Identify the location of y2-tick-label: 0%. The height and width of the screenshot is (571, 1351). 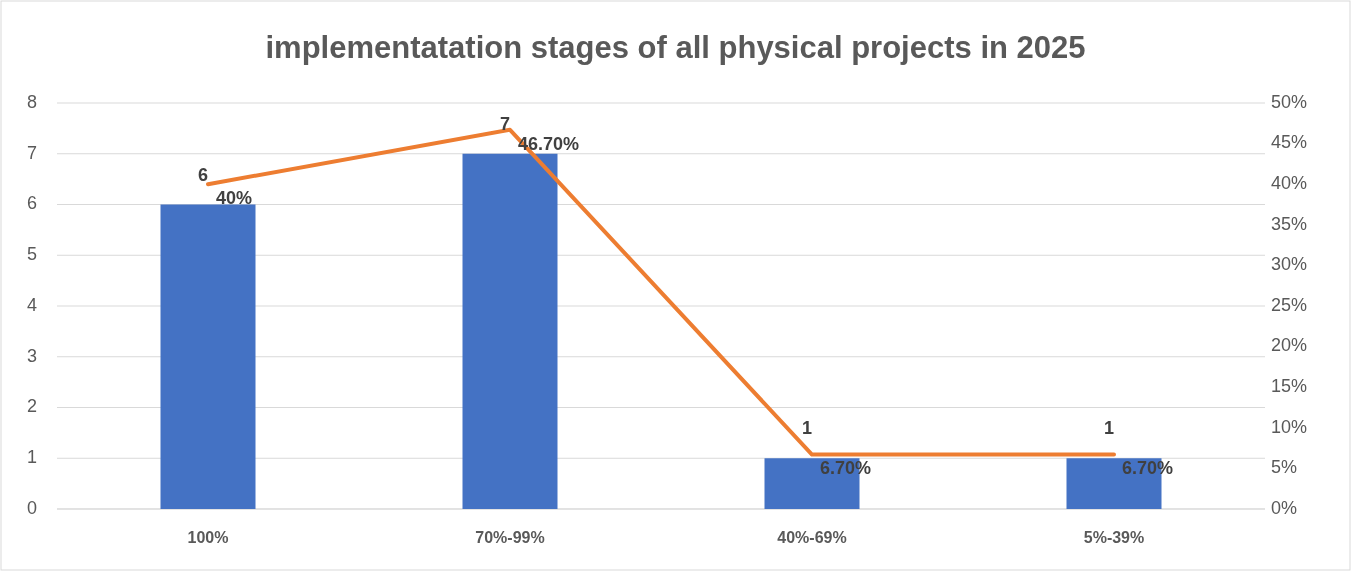
(1284, 507).